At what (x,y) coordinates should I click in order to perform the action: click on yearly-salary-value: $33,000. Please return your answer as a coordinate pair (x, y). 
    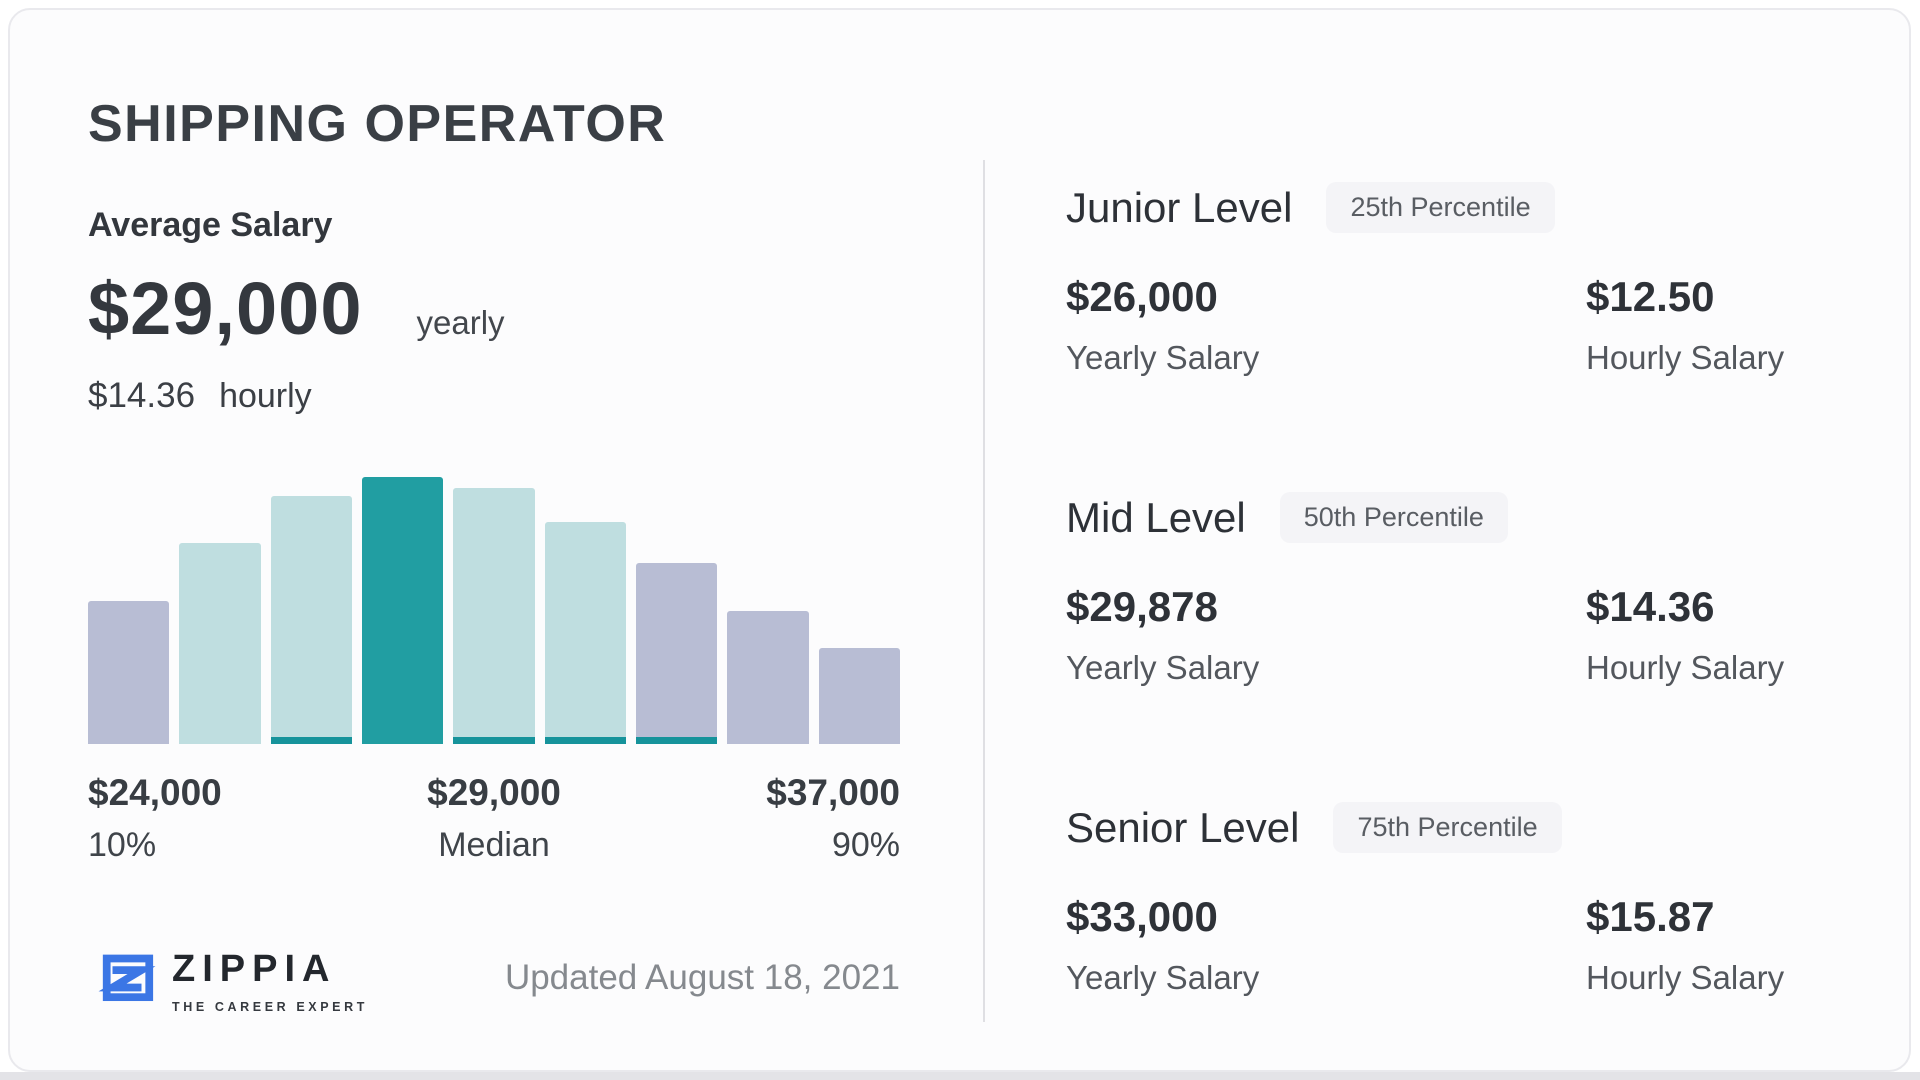
    Looking at the image, I should click on (1142, 916).